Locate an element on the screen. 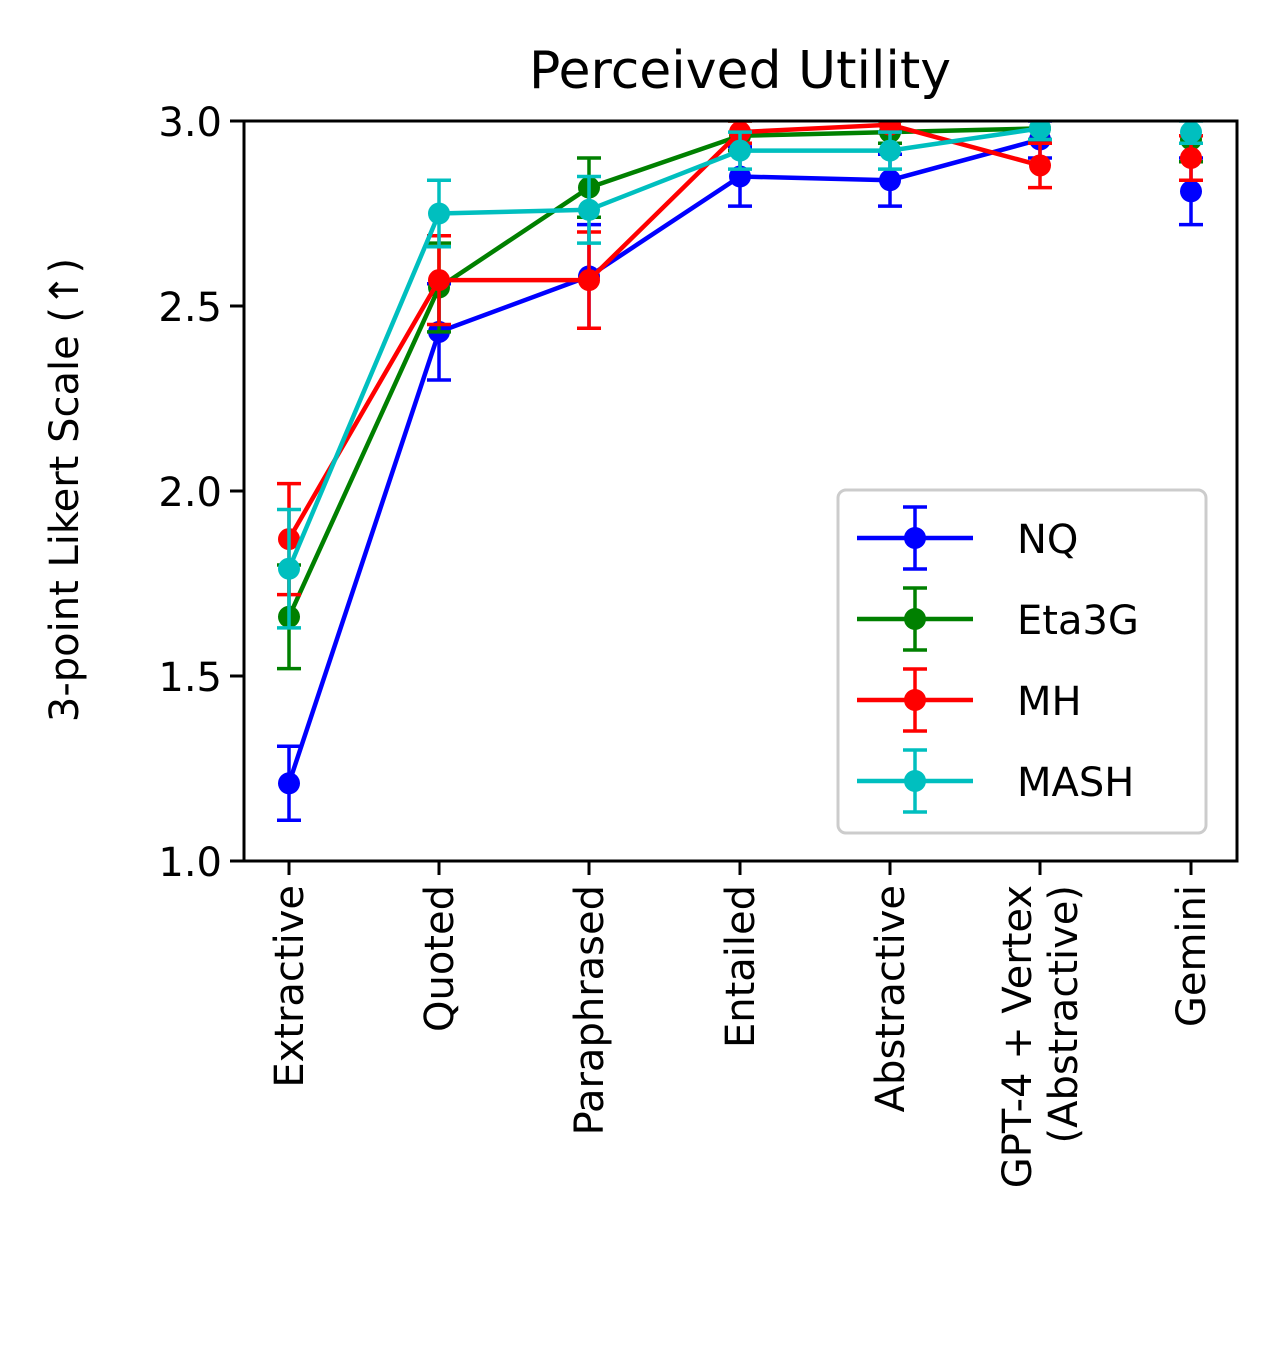  x-tick-label: GPT-4 + Vertex(Abstractive) is located at coordinates (1041, 1036).